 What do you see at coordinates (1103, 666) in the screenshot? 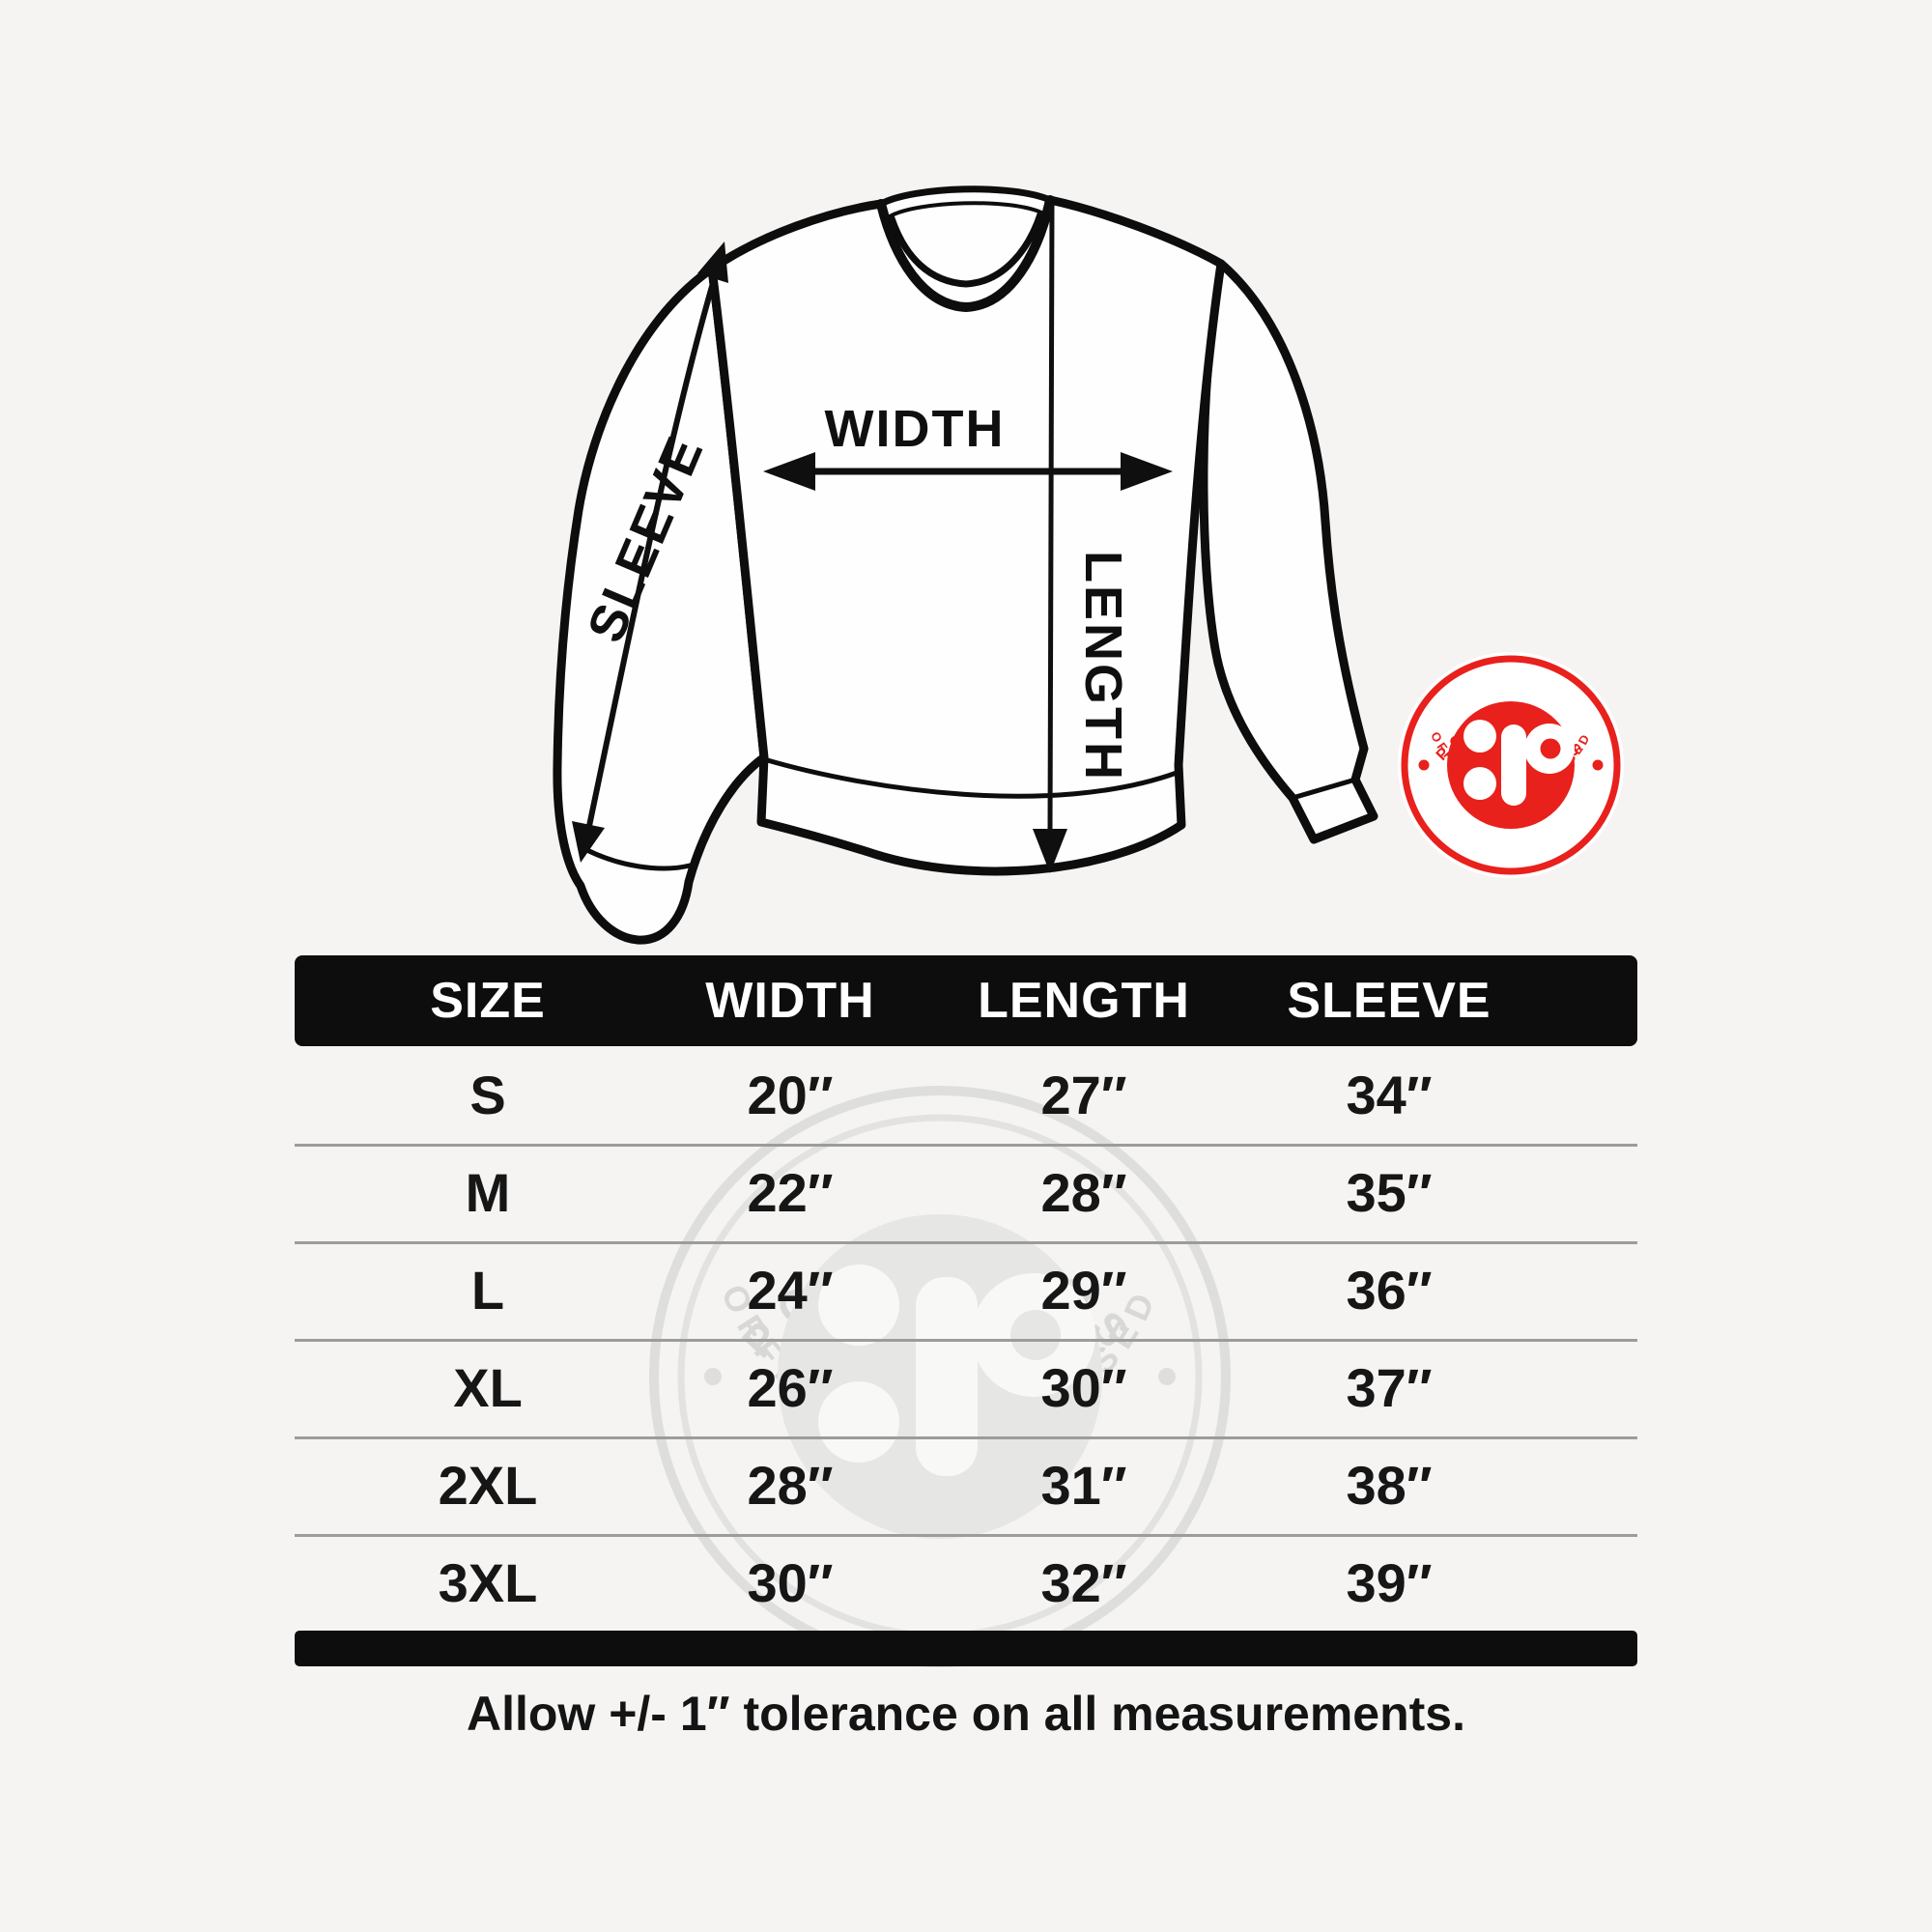
I see `length-label: LENGTH` at bounding box center [1103, 666].